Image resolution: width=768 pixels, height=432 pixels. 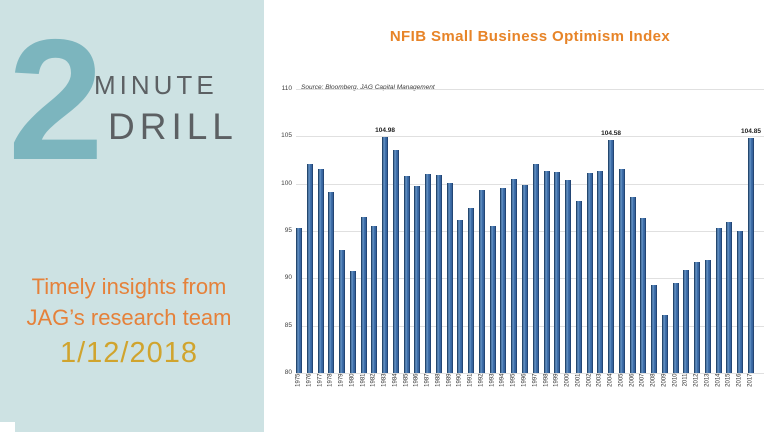 I want to click on x-axis-label-1975: 1975, so click(x=298, y=380).